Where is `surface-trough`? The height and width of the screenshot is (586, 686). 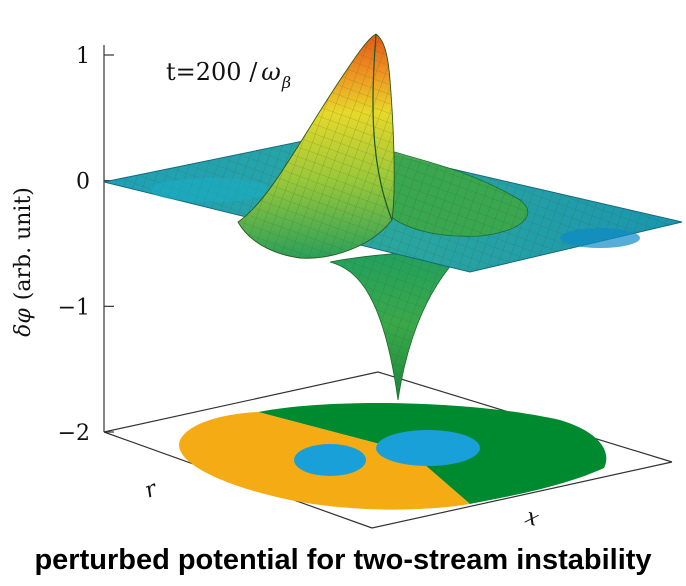
surface-trough is located at coordinates (399, 324).